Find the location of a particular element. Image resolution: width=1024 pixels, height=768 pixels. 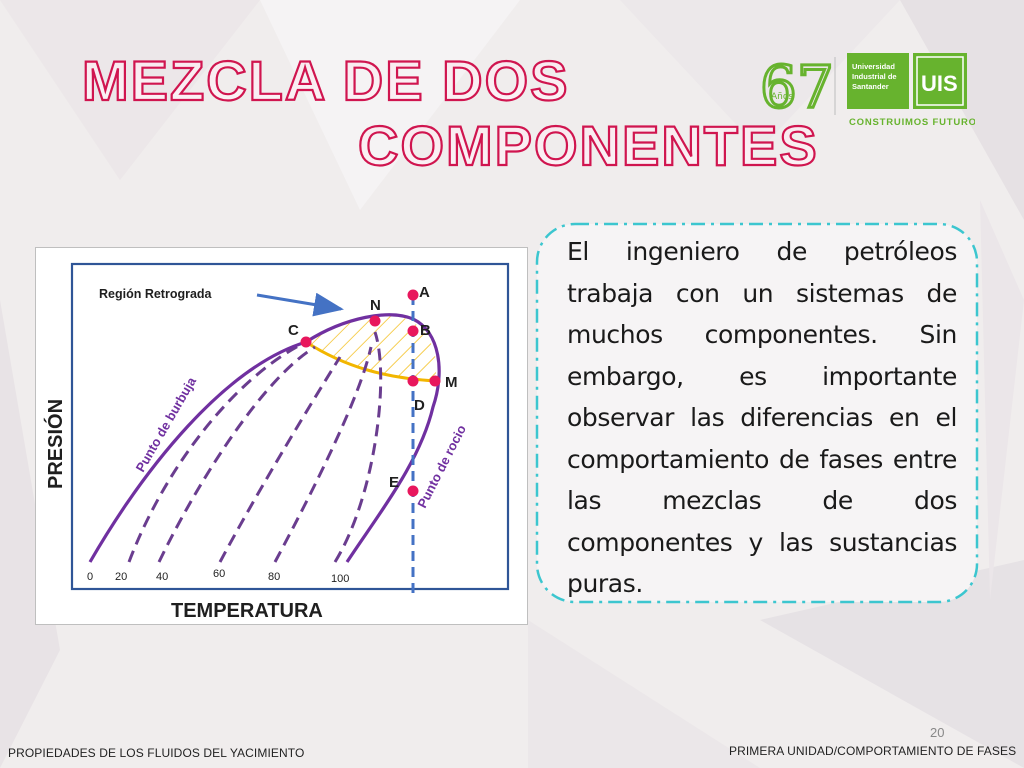

university-line-3: Santander is located at coordinates (870, 86).